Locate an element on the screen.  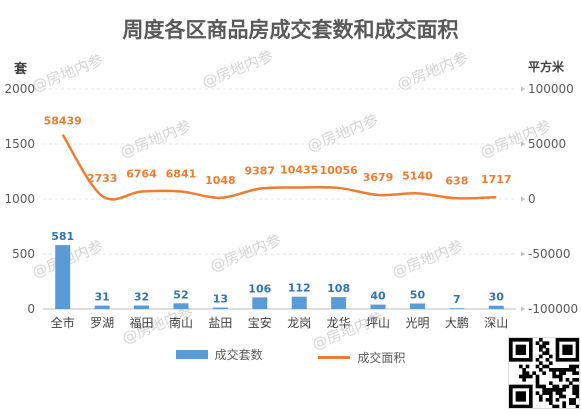
line-value-label: 6841 is located at coordinates (181, 173).